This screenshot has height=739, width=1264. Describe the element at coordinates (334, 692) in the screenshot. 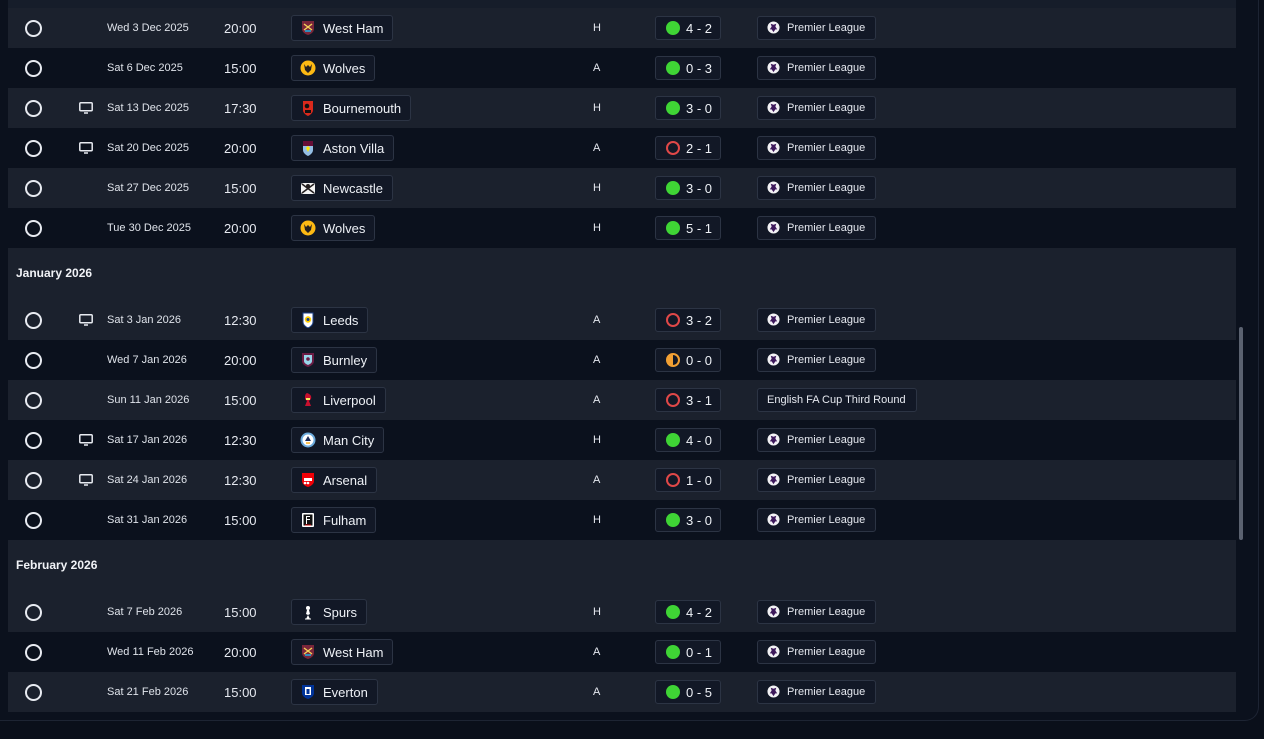

I see `opponent-button: Everton` at that location.